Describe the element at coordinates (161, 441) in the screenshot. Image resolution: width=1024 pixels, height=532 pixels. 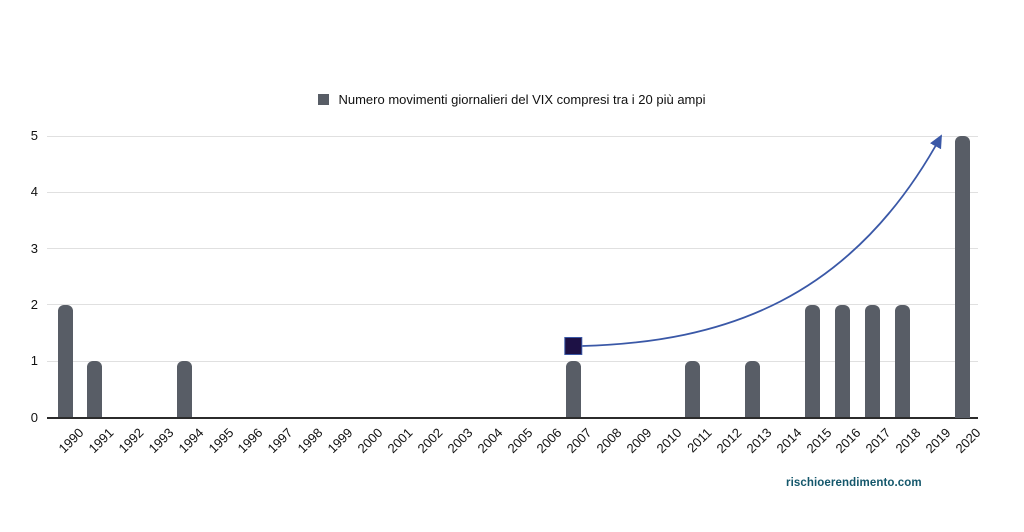
I see `x-axis-label-1993: 1993` at that location.